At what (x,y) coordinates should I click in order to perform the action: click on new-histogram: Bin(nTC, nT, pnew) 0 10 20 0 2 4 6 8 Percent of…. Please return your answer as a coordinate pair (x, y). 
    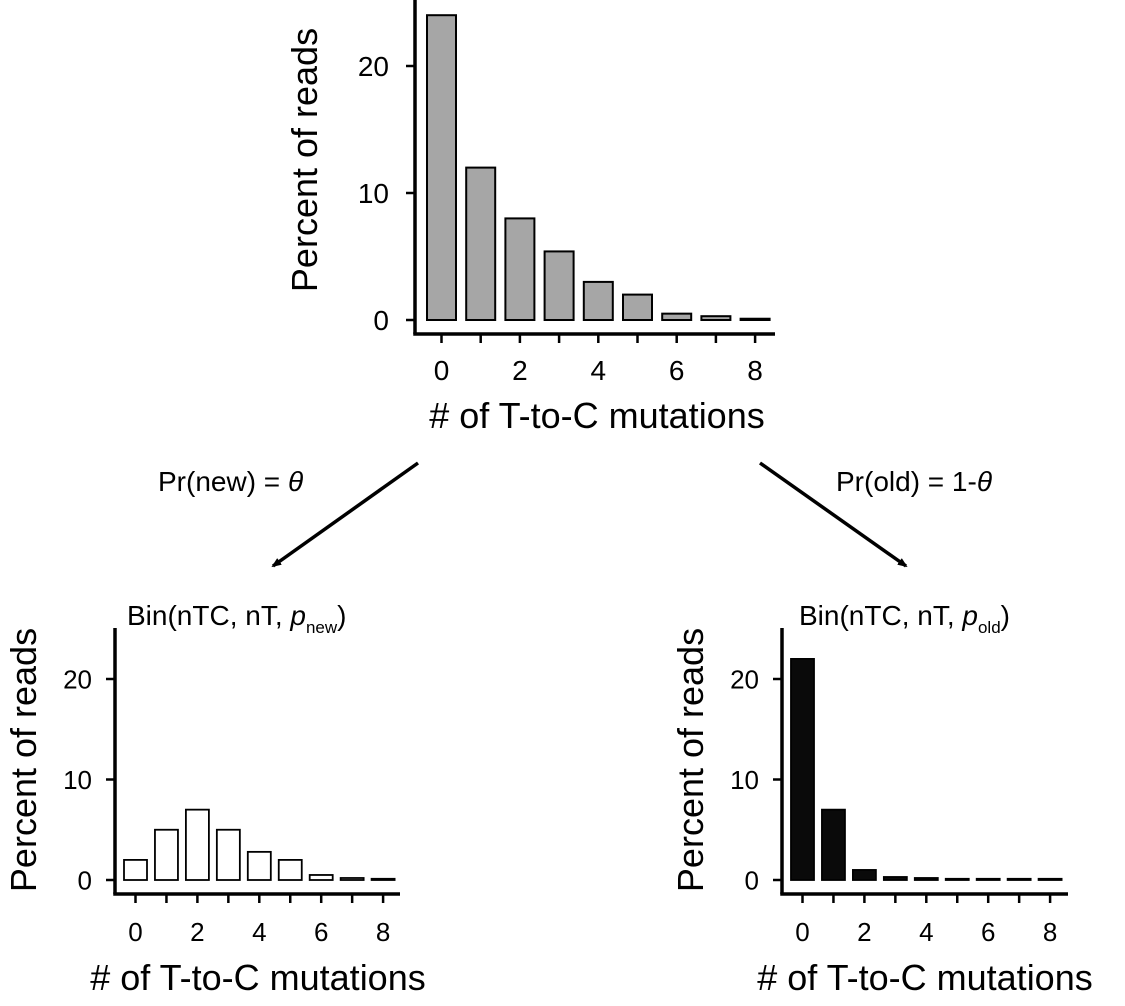
    Looking at the image, I should click on (214, 799).